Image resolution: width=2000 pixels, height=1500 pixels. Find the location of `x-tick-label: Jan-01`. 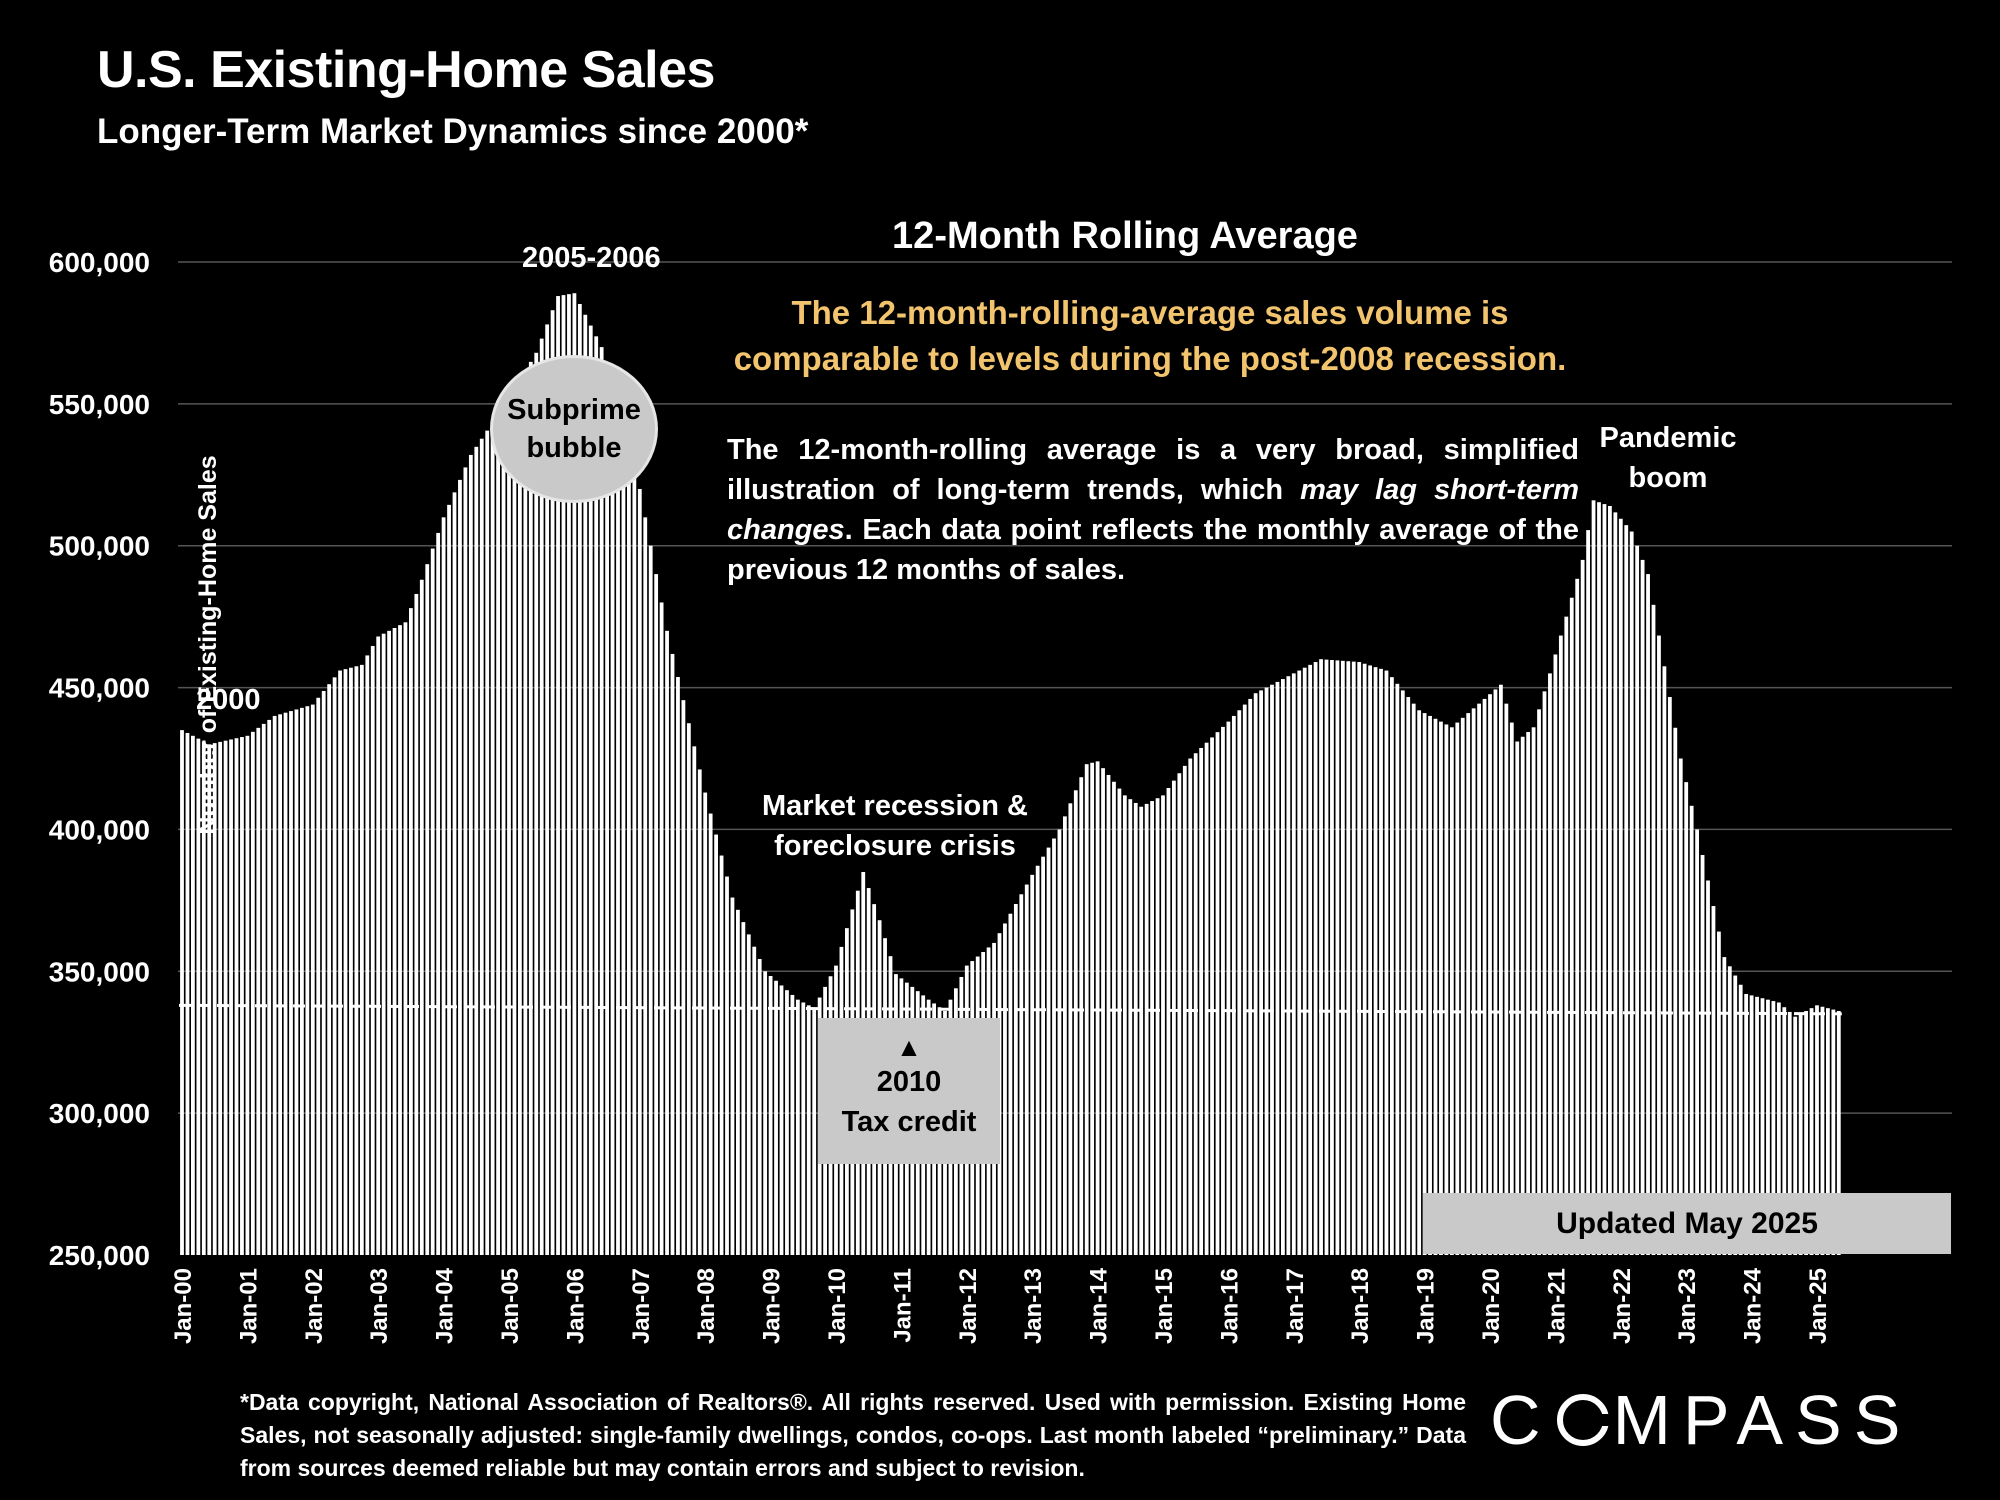

x-tick-label: Jan-01 is located at coordinates (248, 1306).